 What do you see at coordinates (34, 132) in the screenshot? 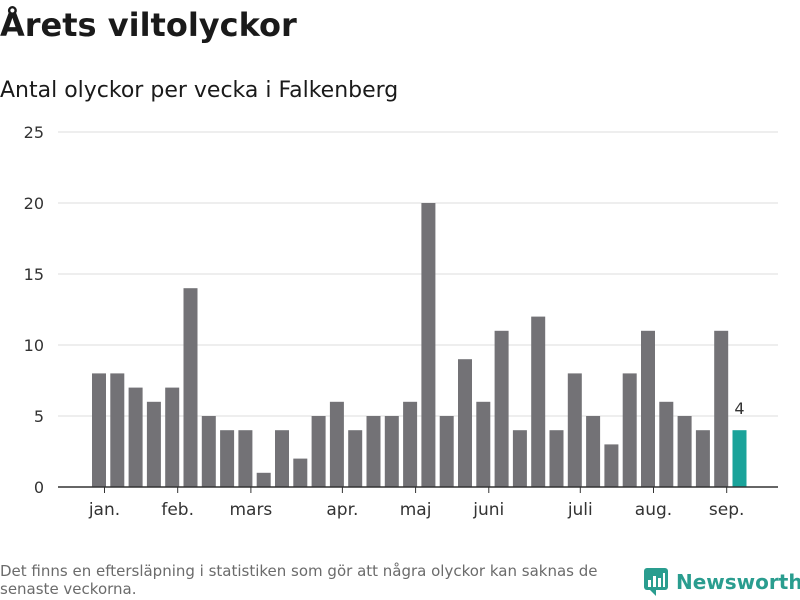
I see `y-tick-label: 25` at bounding box center [34, 132].